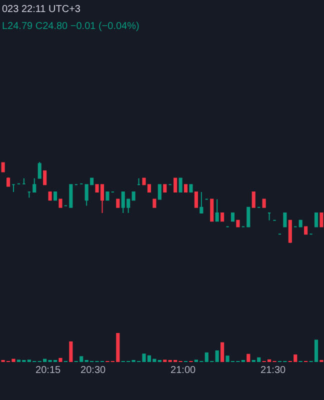  Describe the element at coordinates (71, 26) in the screenshot. I see `text: L24.79 C24.80 −0.01 (−0.04%)` at that location.